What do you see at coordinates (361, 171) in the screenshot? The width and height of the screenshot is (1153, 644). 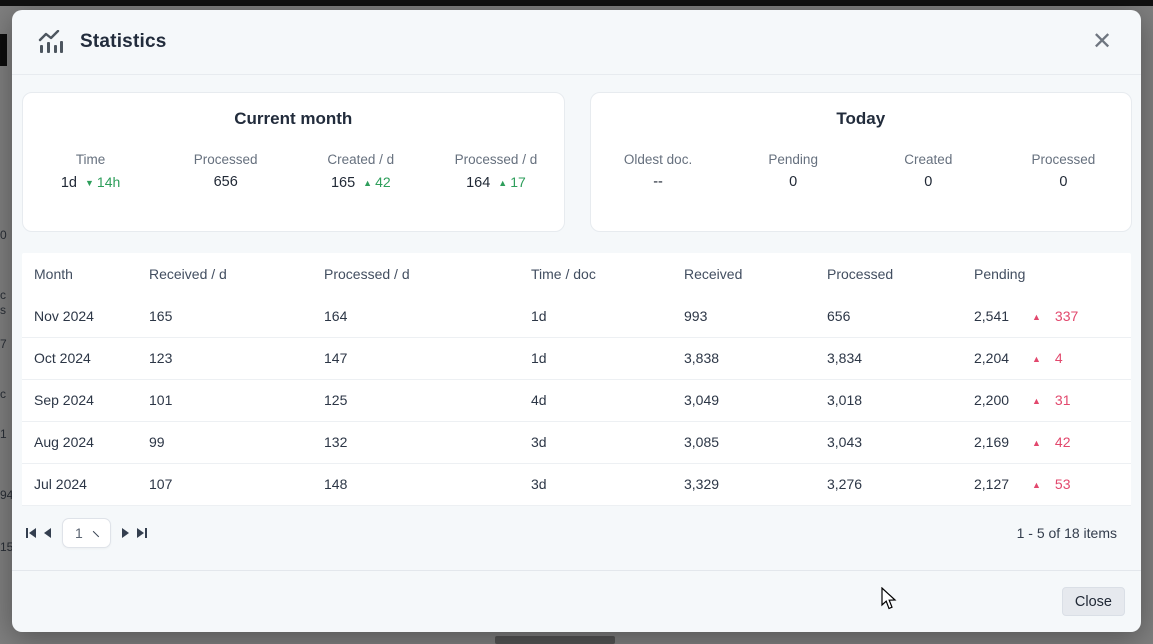 I see `stat-created-per-day: Created / d 165 ▲ 42` at bounding box center [361, 171].